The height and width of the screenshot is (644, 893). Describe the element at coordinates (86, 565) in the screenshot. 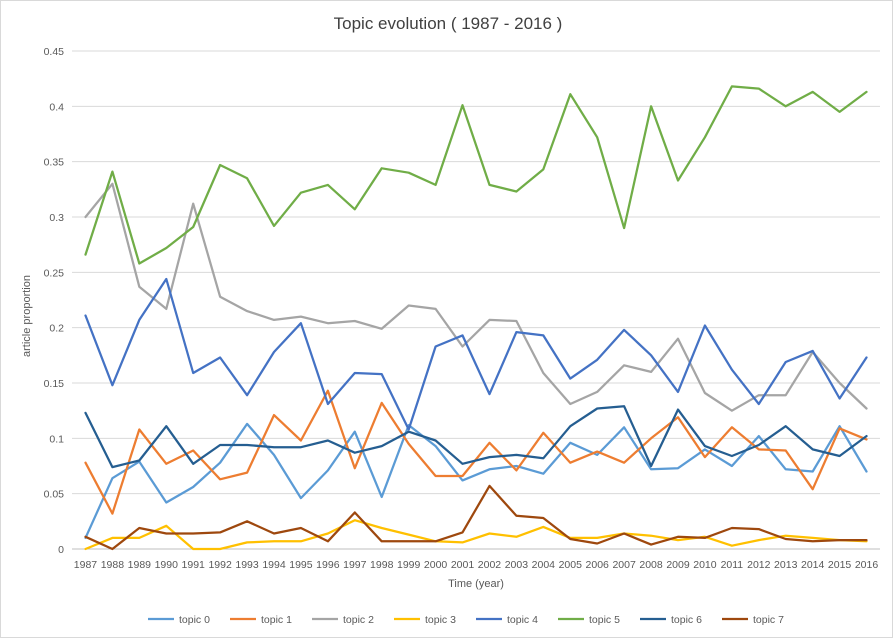

I see `x-tick-label: 1987` at that location.